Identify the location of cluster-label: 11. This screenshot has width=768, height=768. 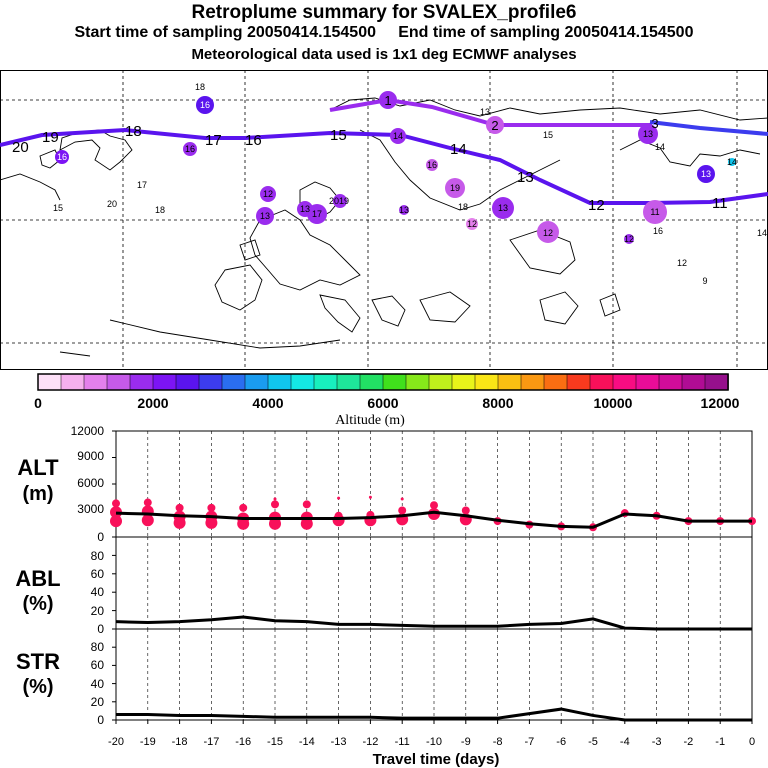
(654, 212).